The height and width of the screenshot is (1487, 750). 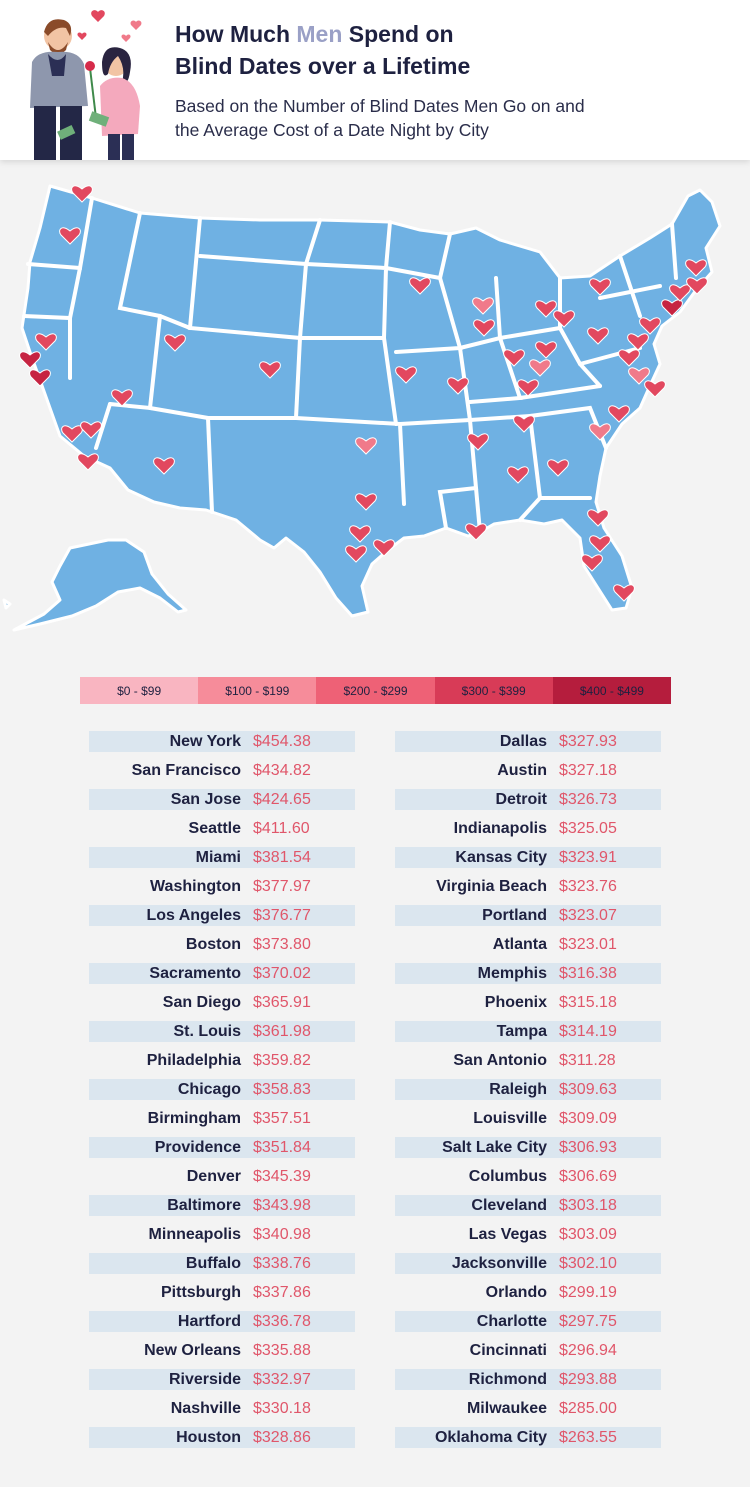 What do you see at coordinates (282, 1118) in the screenshot?
I see `city-price: $357.51` at bounding box center [282, 1118].